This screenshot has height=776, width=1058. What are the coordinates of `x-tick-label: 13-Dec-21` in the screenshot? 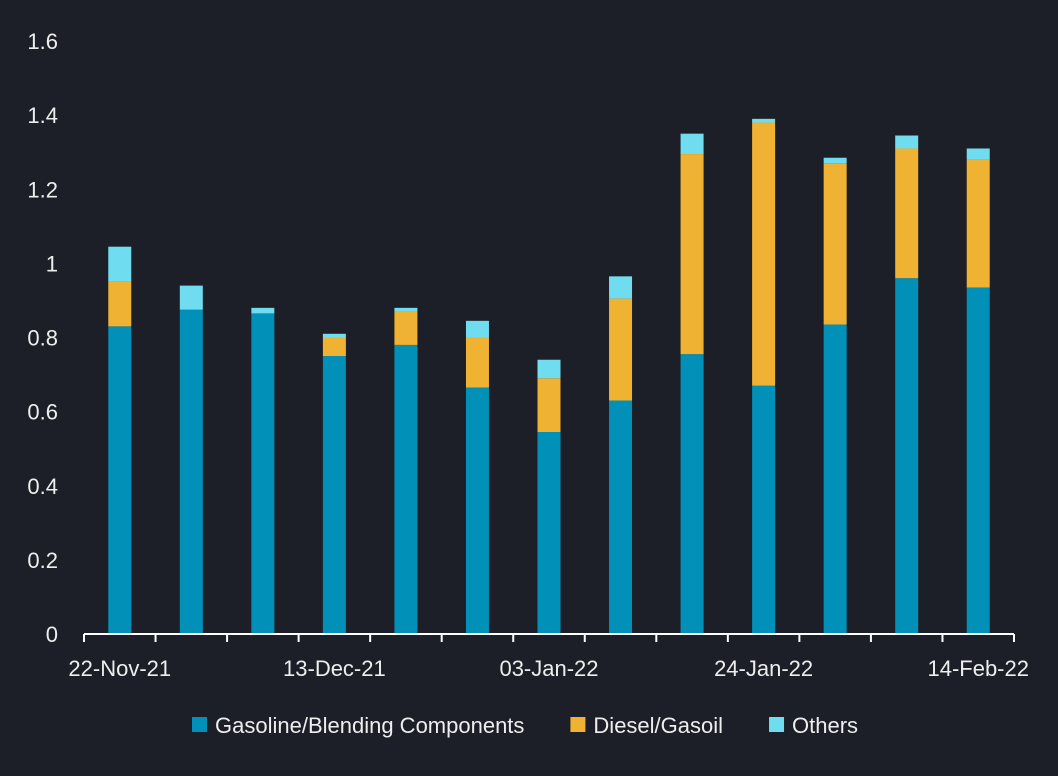 It's located at (334, 668).